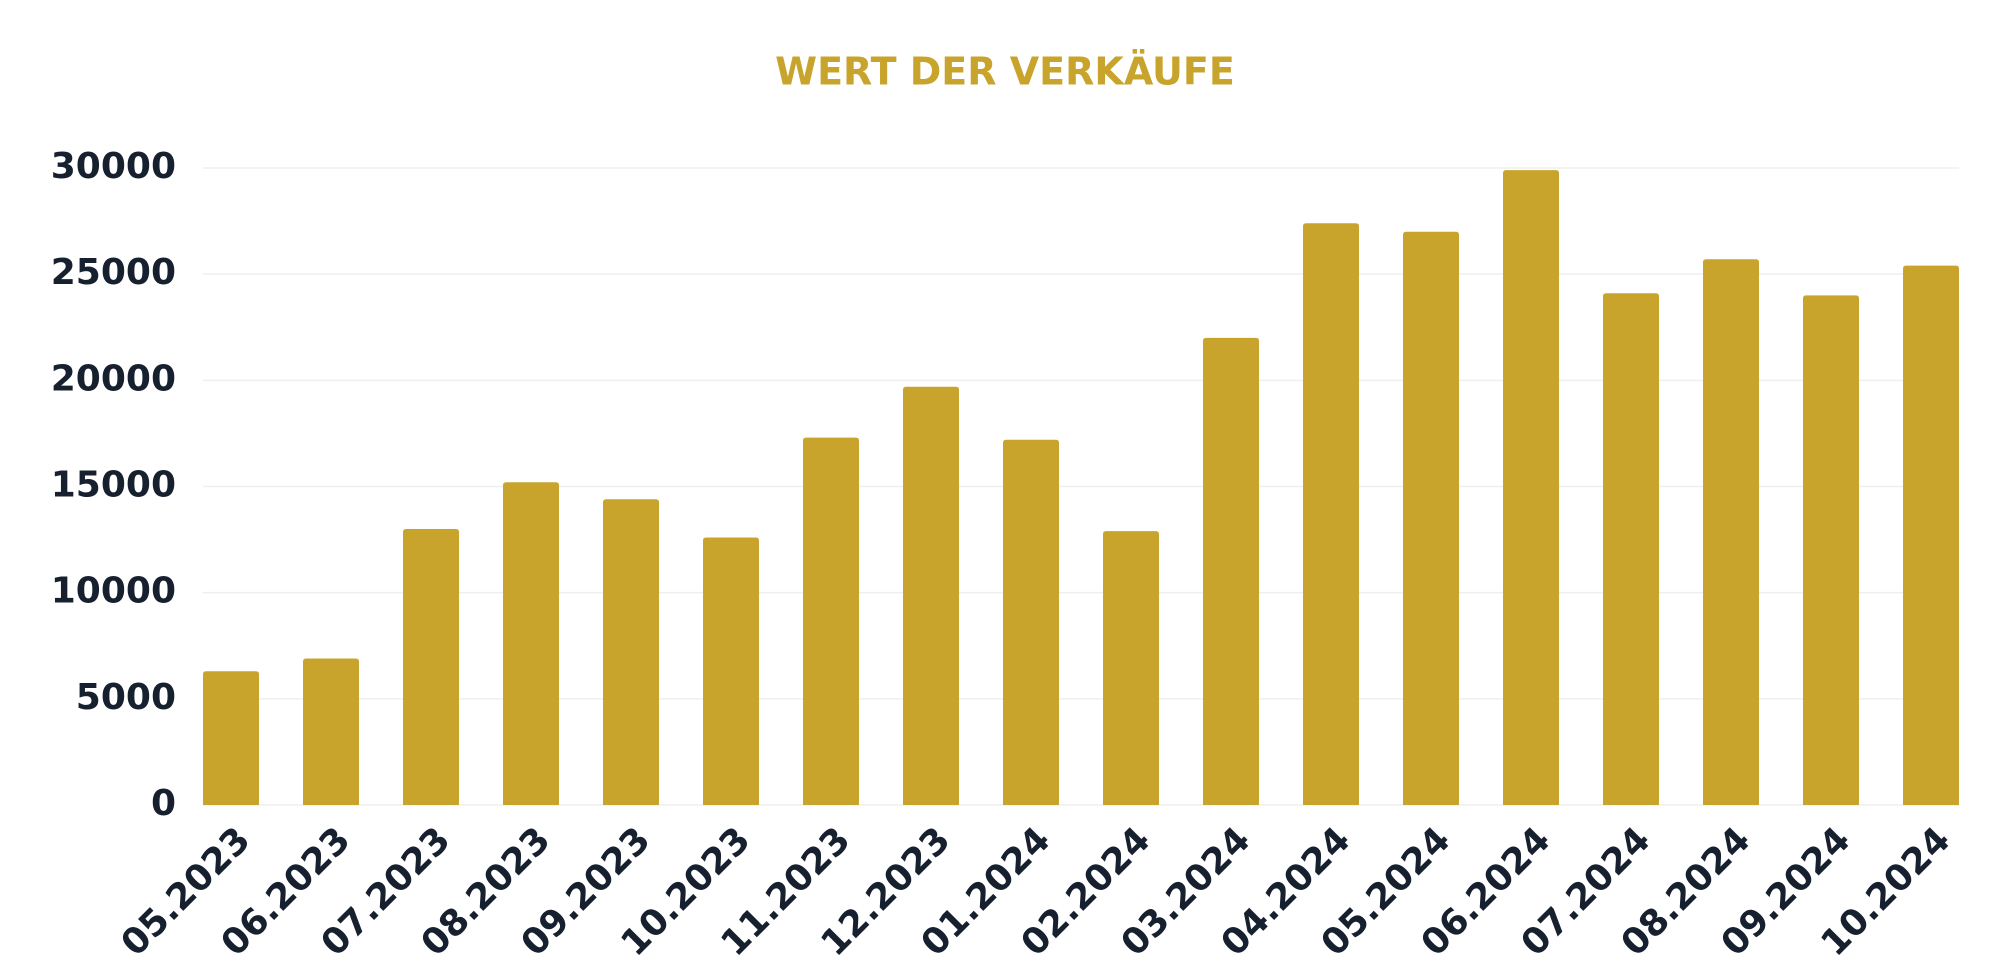 The image size is (2000, 964). Describe the element at coordinates (1005, 72) in the screenshot. I see `chart-title: WERT DER VERKÄUFE` at that location.